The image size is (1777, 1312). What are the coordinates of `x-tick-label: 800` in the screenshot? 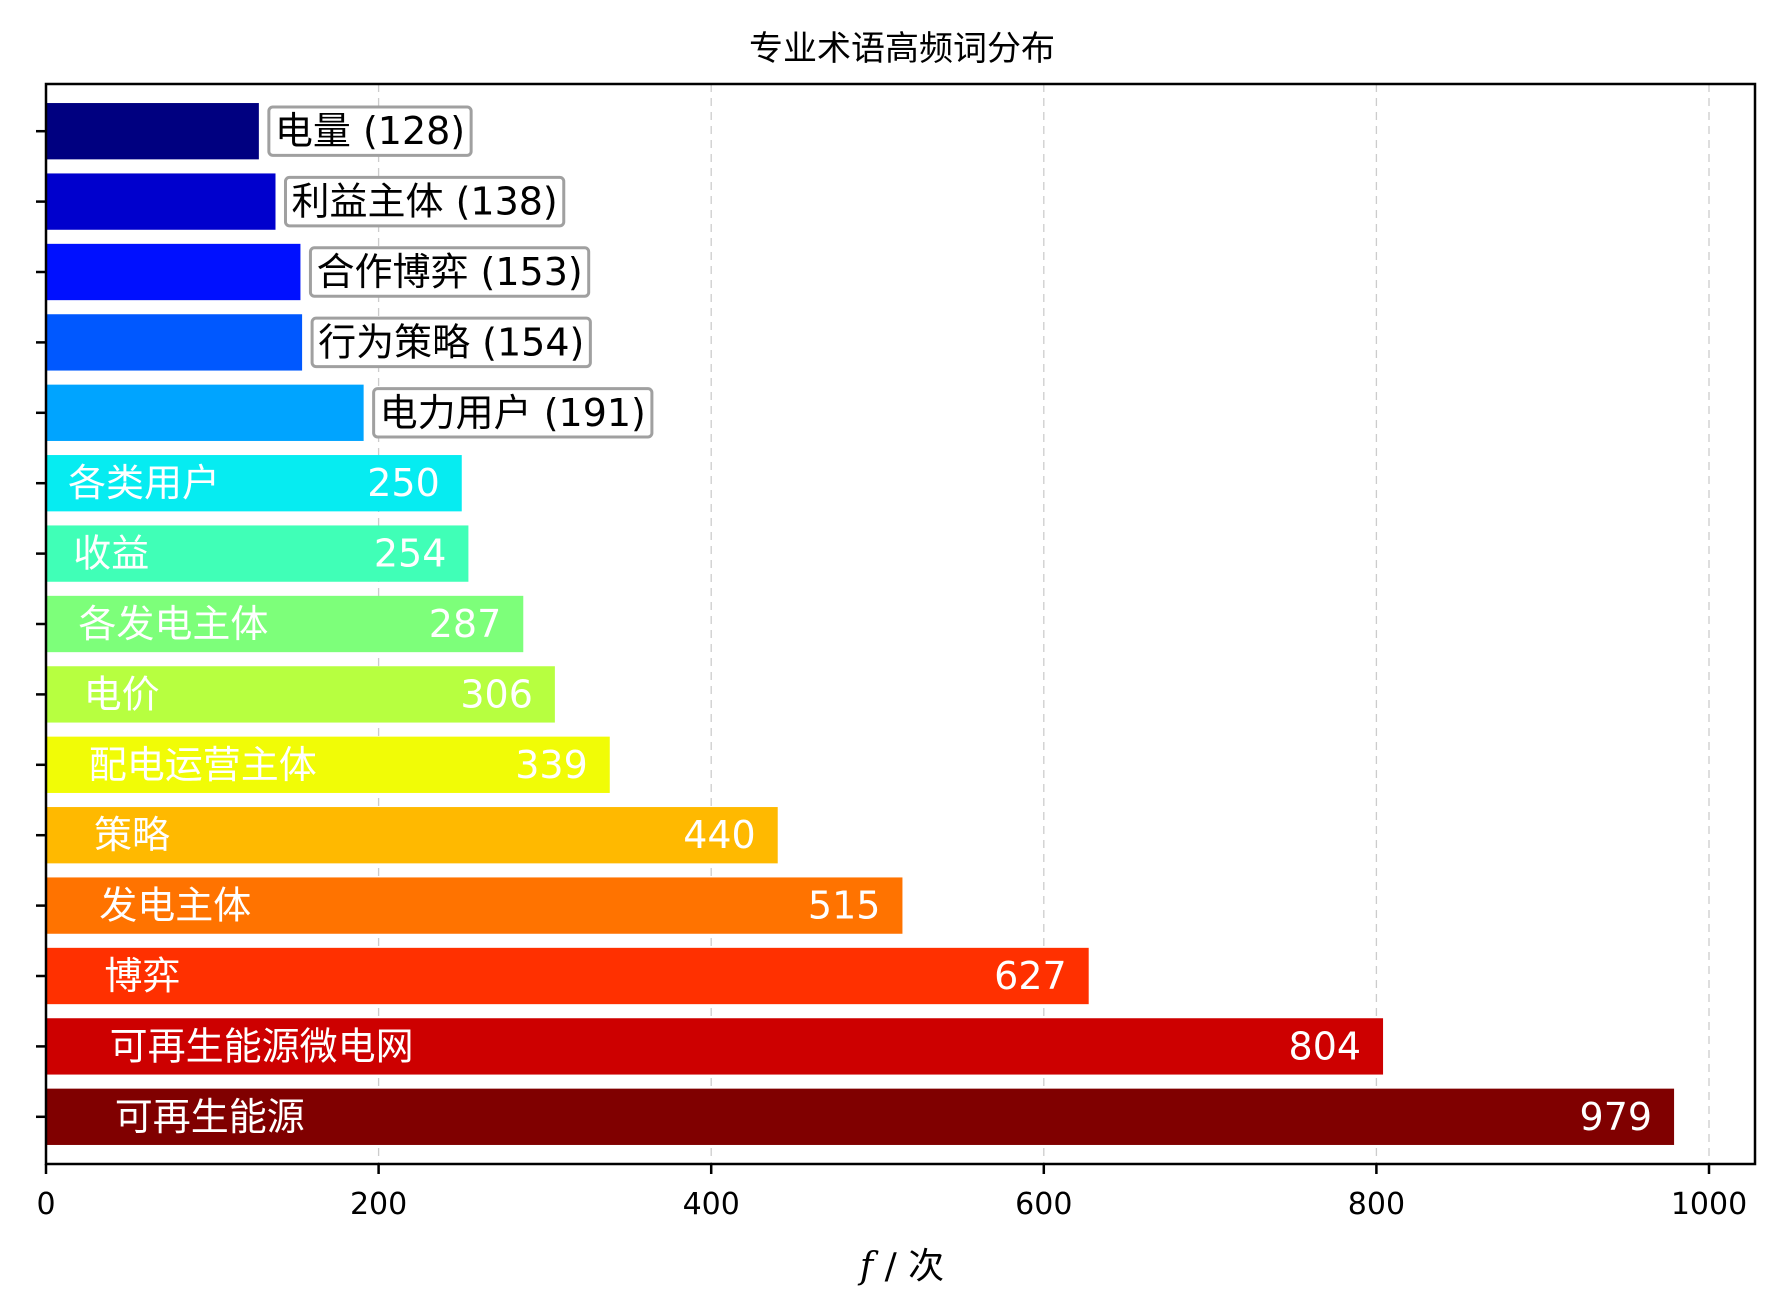 It's located at (1376, 1204).